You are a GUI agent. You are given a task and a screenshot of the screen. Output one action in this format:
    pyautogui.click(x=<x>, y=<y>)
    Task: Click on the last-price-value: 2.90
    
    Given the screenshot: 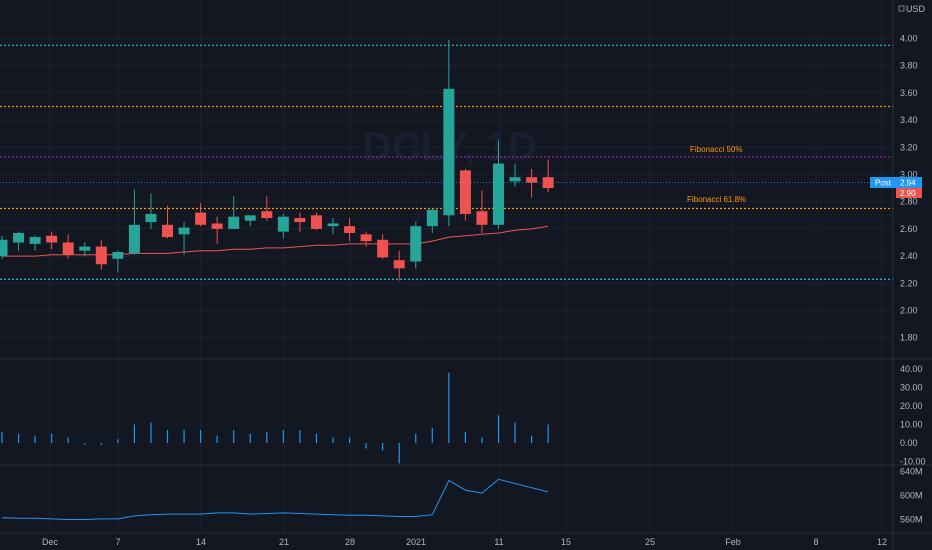 What is the action you would take?
    pyautogui.click(x=908, y=193)
    